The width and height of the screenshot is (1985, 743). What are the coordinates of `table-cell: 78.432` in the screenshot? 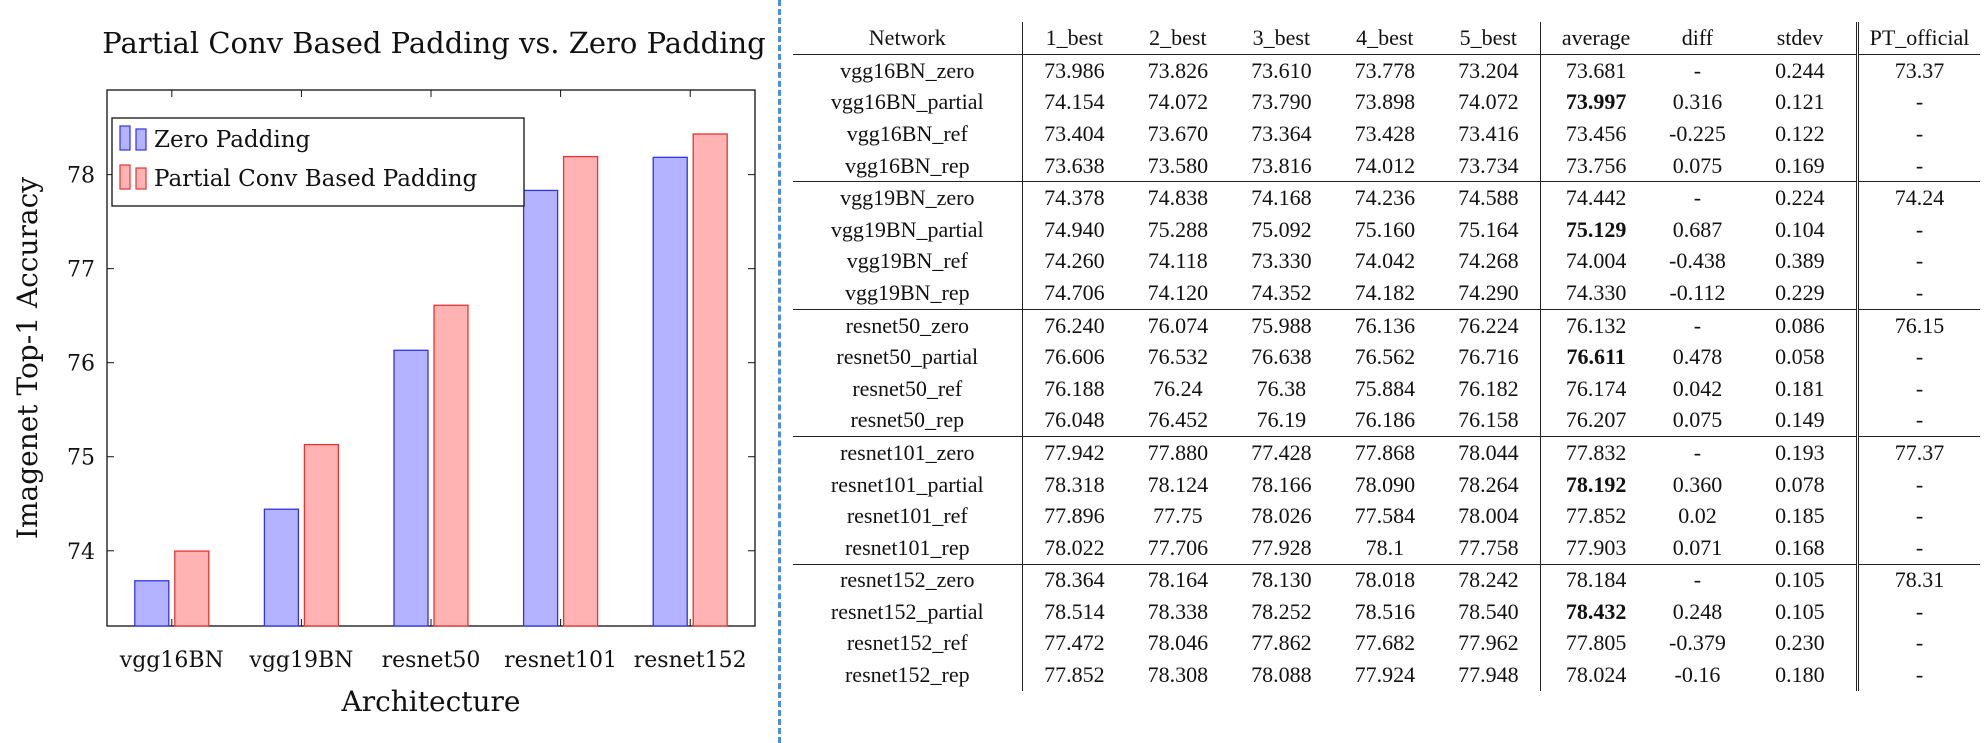 It's located at (1596, 611).